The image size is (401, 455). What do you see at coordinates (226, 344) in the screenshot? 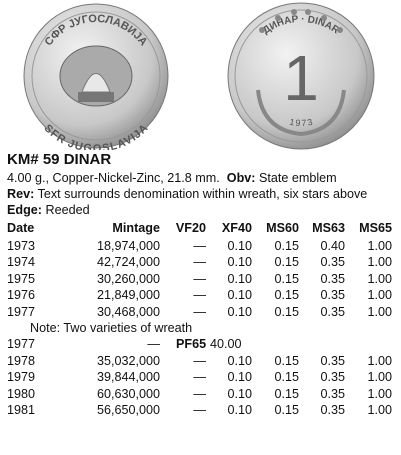
I see `price: 40.00` at bounding box center [226, 344].